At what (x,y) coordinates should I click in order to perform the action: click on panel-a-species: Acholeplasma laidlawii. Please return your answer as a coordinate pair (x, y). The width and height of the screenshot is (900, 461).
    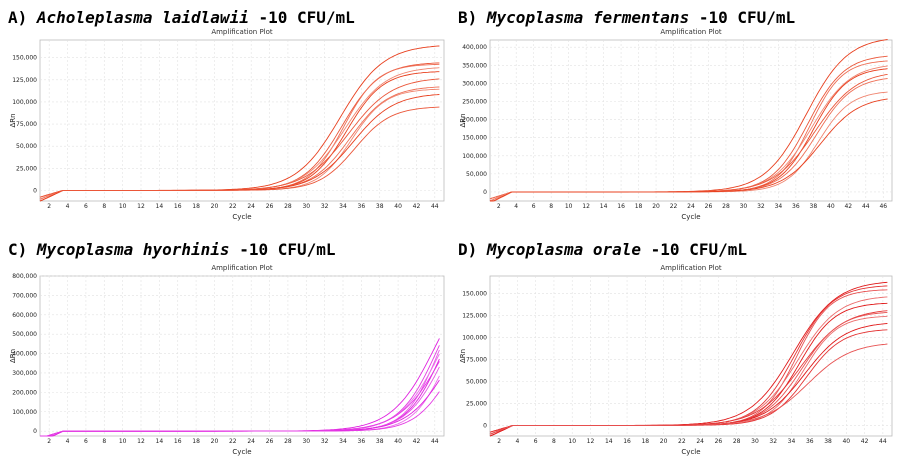
    Looking at the image, I should click on (142, 17).